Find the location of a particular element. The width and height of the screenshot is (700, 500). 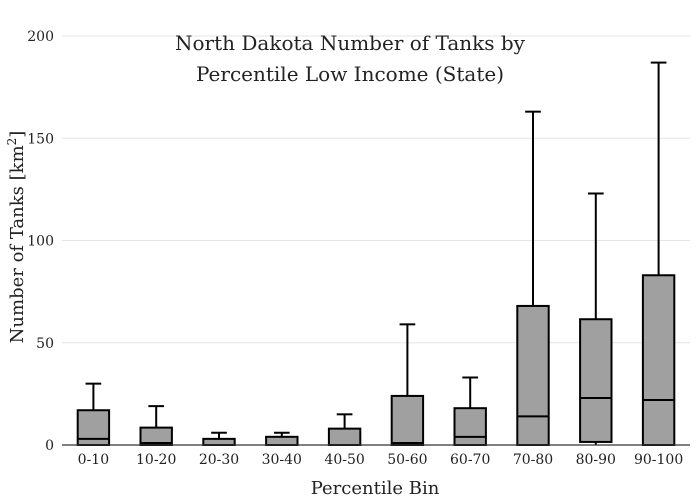

x-tick-label: 70-80 is located at coordinates (533, 460).